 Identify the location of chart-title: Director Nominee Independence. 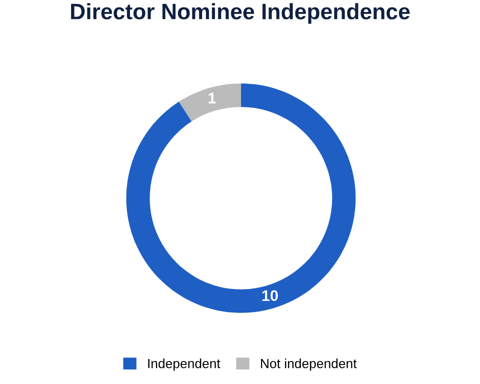
(240, 13).